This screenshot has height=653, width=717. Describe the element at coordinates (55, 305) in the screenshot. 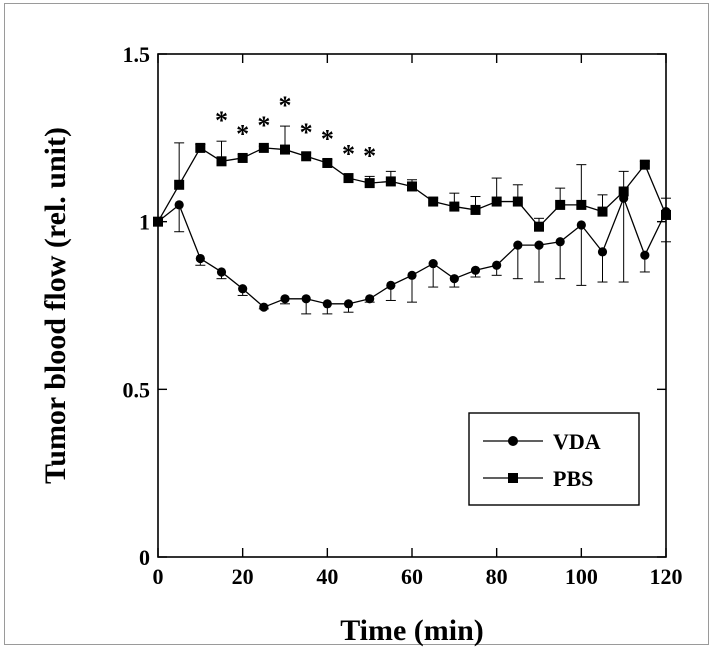

I see `y-axis-label: Tumor blood flow (rel. unit)` at that location.